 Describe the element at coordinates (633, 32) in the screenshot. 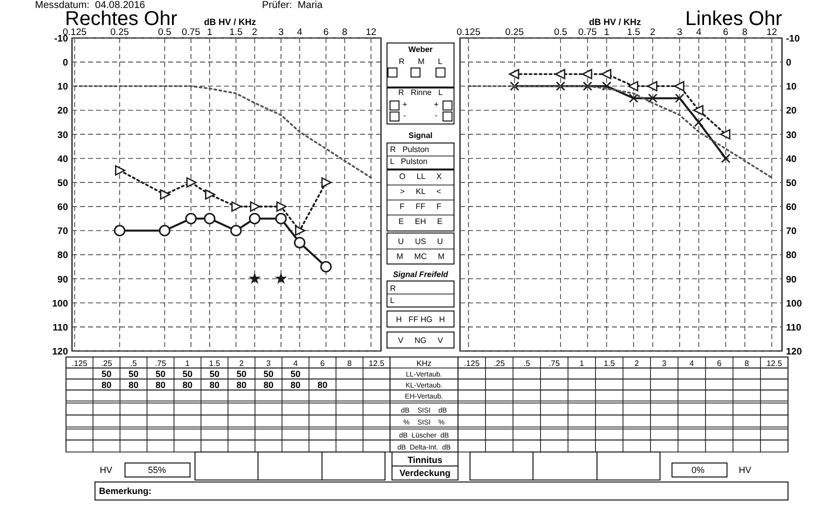

I see `x-tick-label: 1.5` at that location.